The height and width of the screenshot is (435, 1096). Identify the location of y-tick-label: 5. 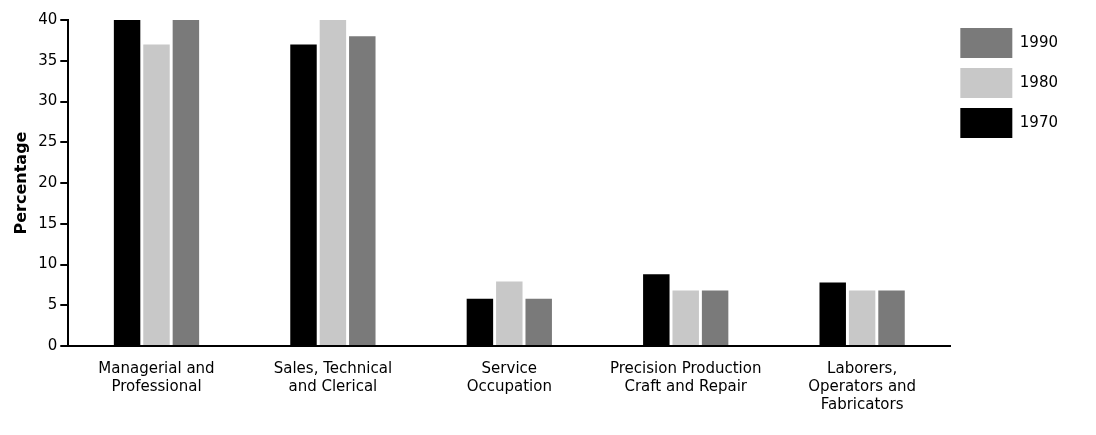
(52, 304).